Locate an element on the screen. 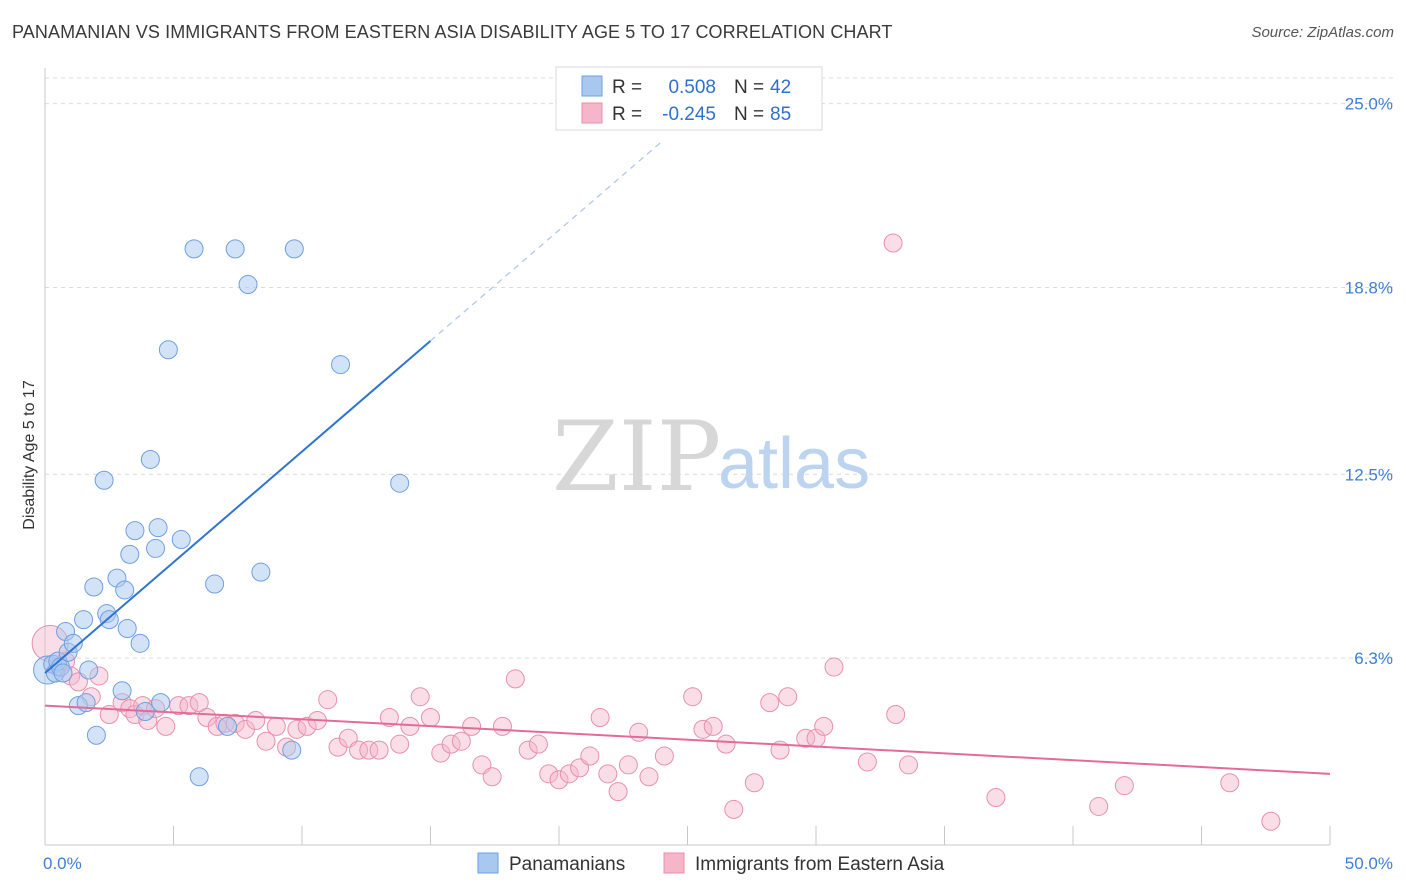 The height and width of the screenshot is (892, 1406). y-tick-labels: 6.3% 12.5% 18.8% 25.0% is located at coordinates (1369, 382).